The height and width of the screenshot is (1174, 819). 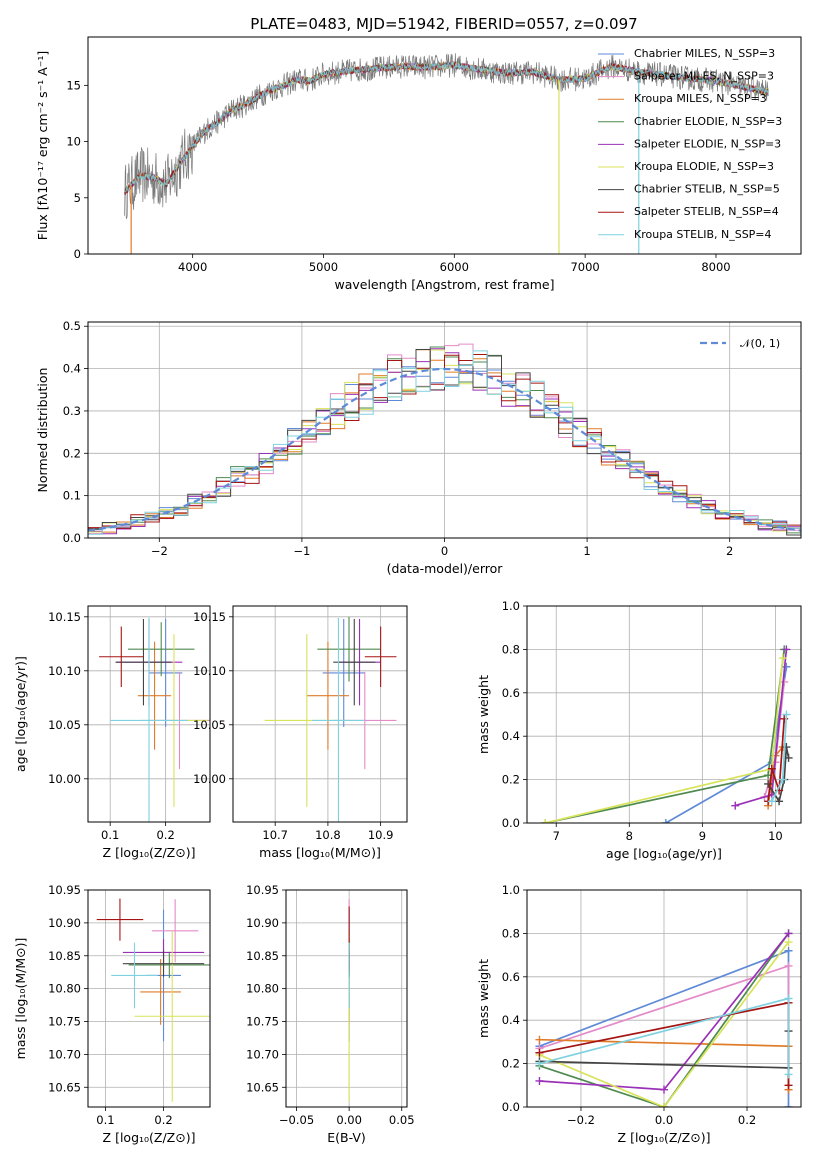 What do you see at coordinates (704, 76) in the screenshot?
I see `legend-entry-label: Salpeter MILES, N_SSP=3` at bounding box center [704, 76].